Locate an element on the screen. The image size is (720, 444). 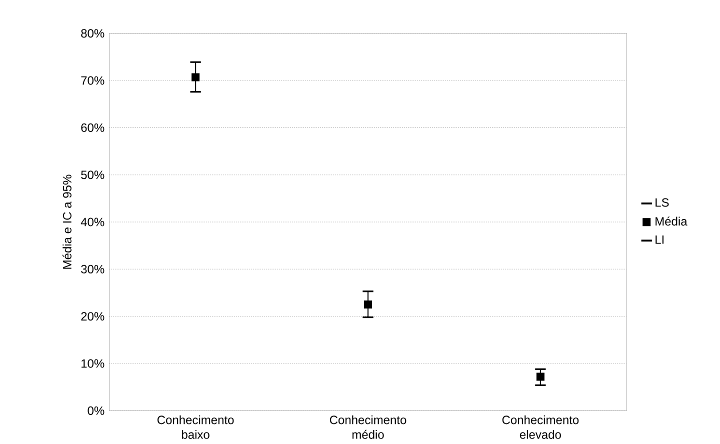
y-tick-label: 80% is located at coordinates (92, 33).